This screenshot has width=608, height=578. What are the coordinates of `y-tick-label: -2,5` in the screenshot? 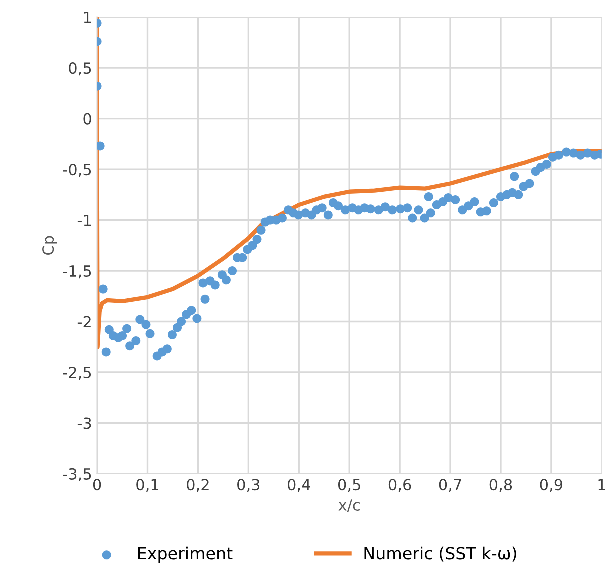 It's located at (77, 373).